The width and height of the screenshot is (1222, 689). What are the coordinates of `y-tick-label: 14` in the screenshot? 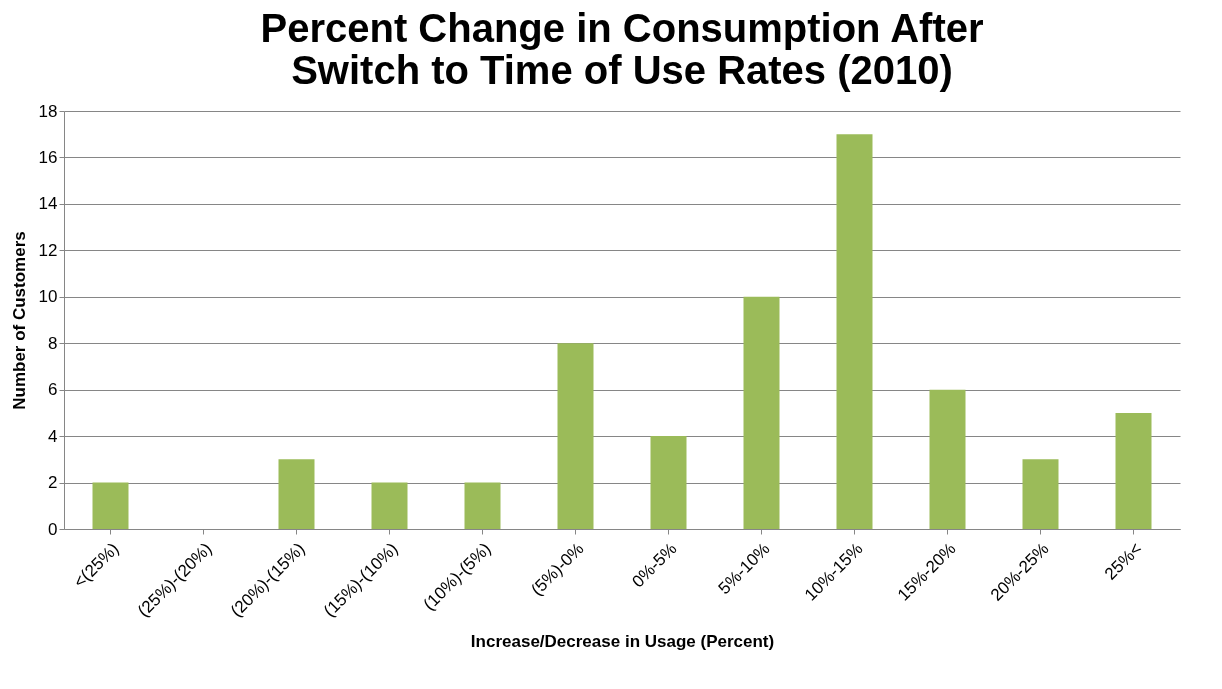 It's located at (48, 204).